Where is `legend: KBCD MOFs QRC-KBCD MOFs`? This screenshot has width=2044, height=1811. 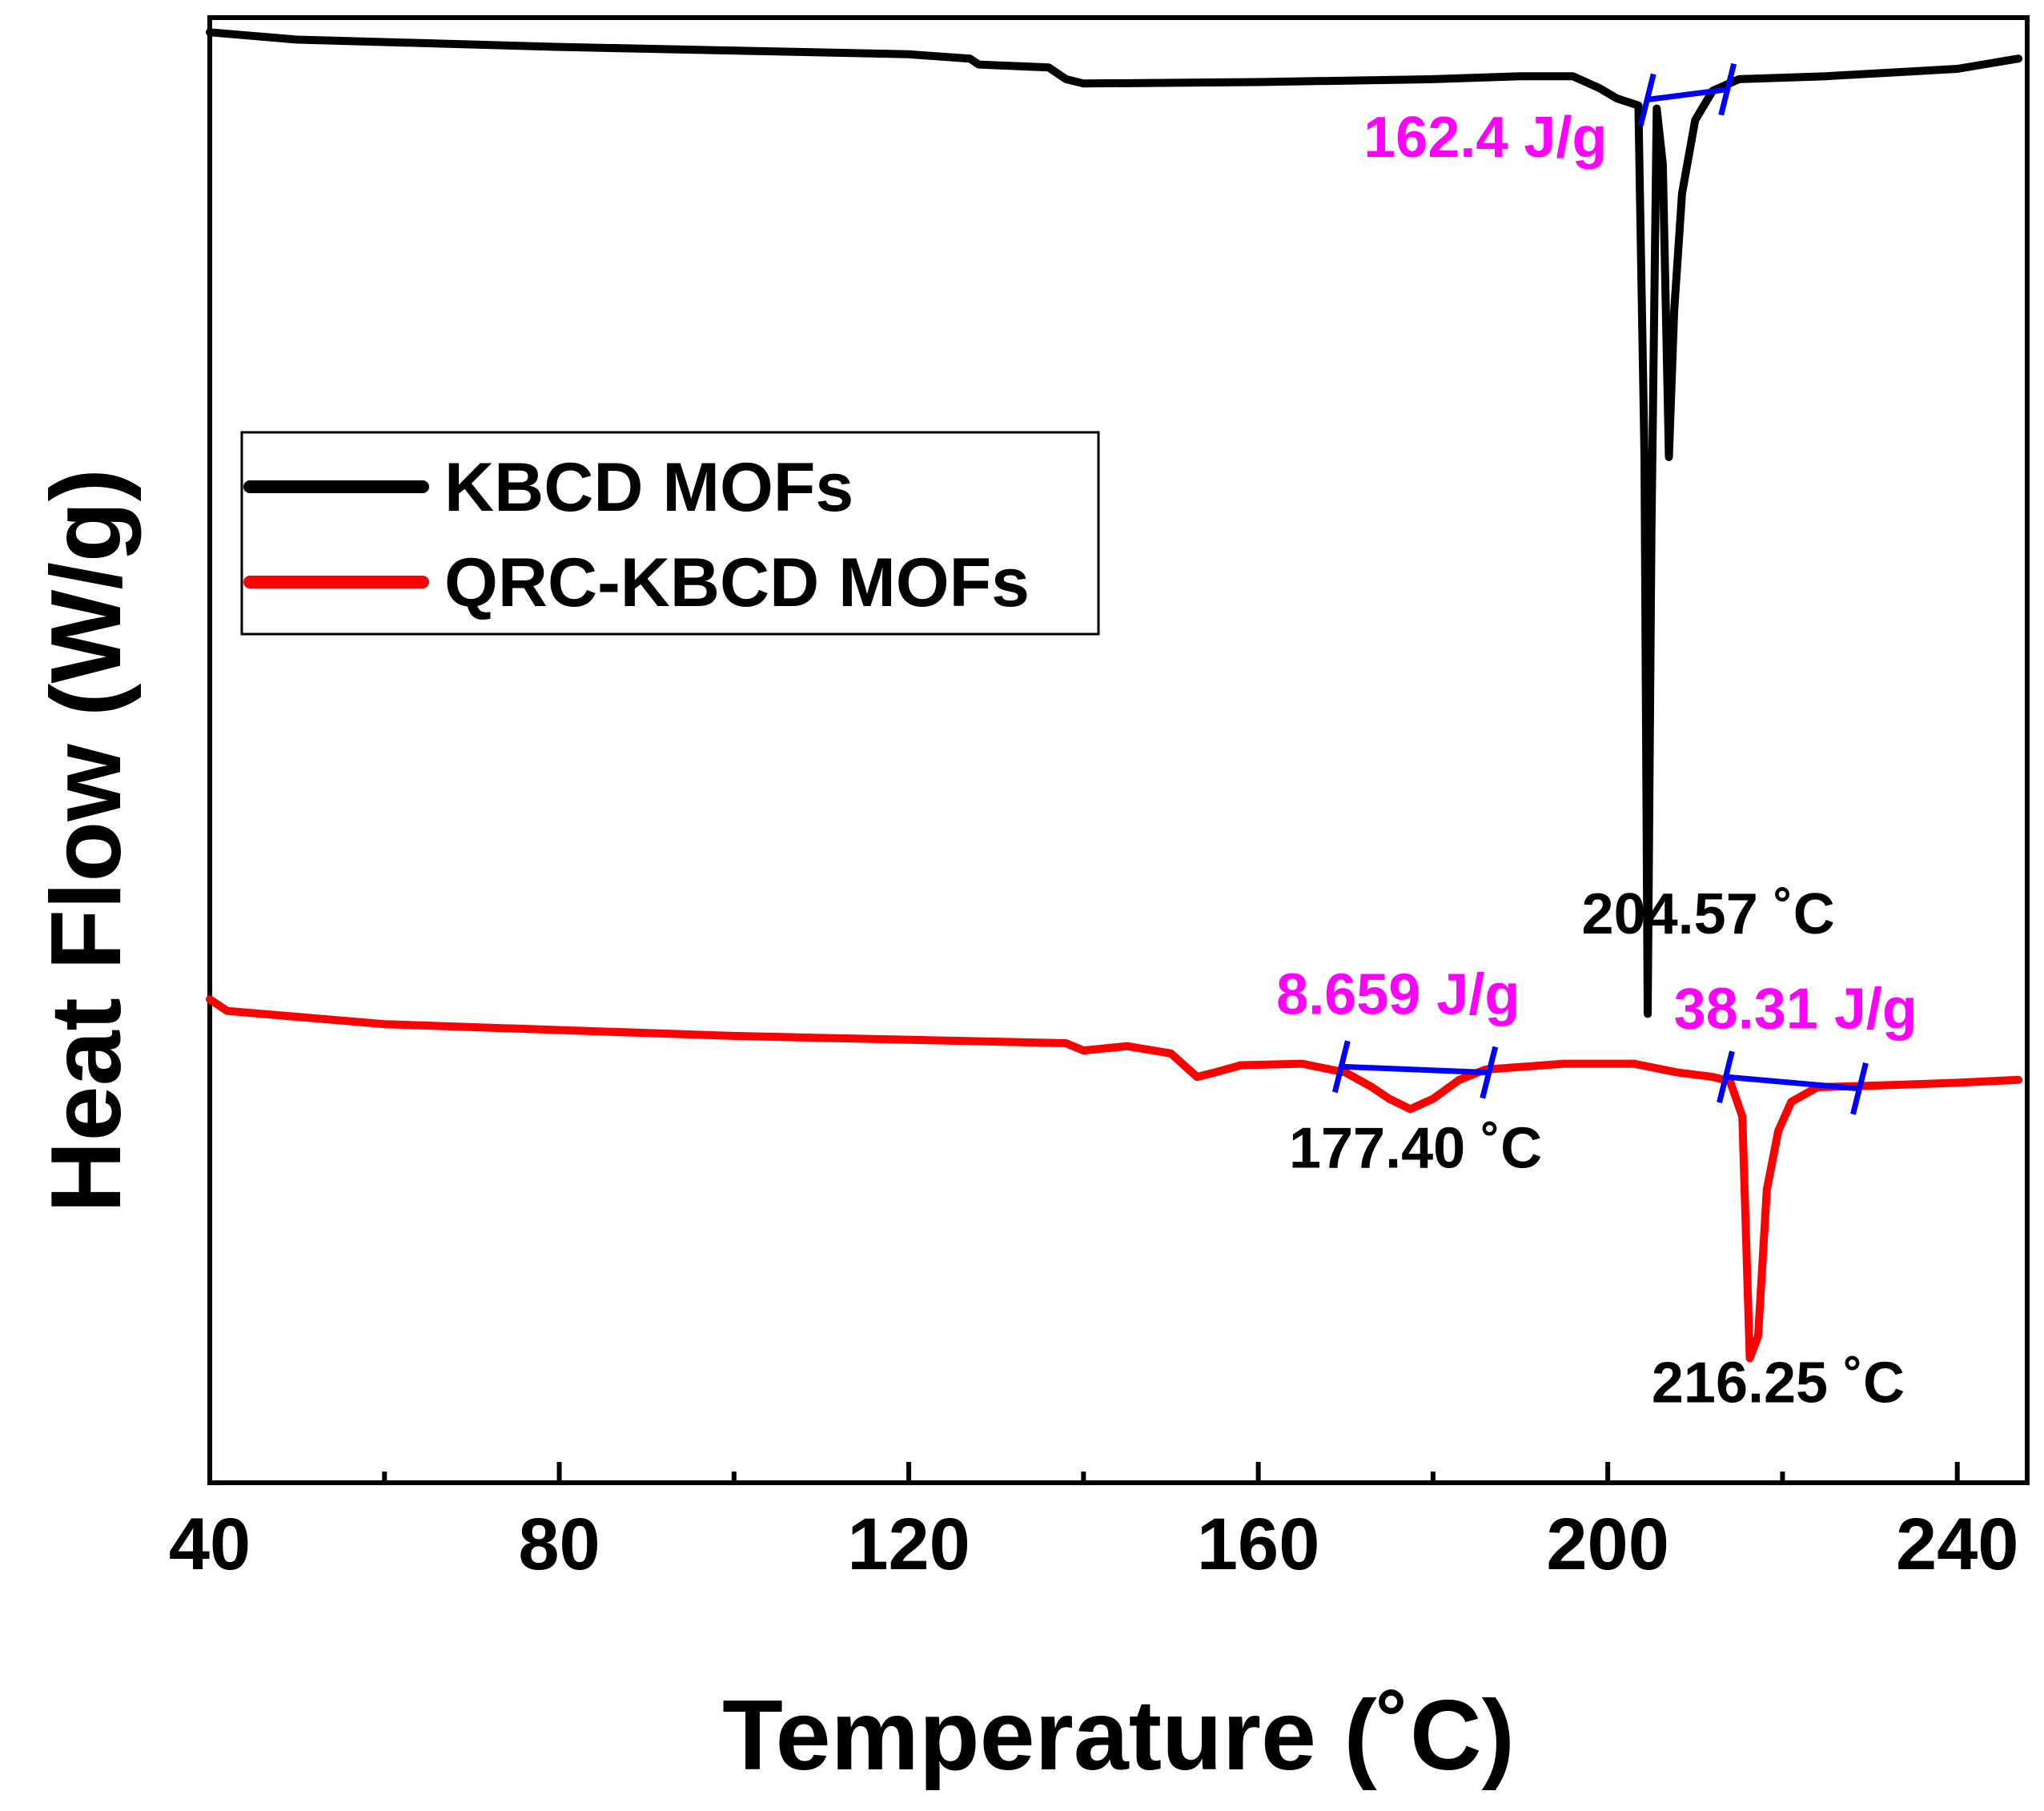 legend: KBCD MOFs QRC-KBCD MOFs is located at coordinates (670, 533).